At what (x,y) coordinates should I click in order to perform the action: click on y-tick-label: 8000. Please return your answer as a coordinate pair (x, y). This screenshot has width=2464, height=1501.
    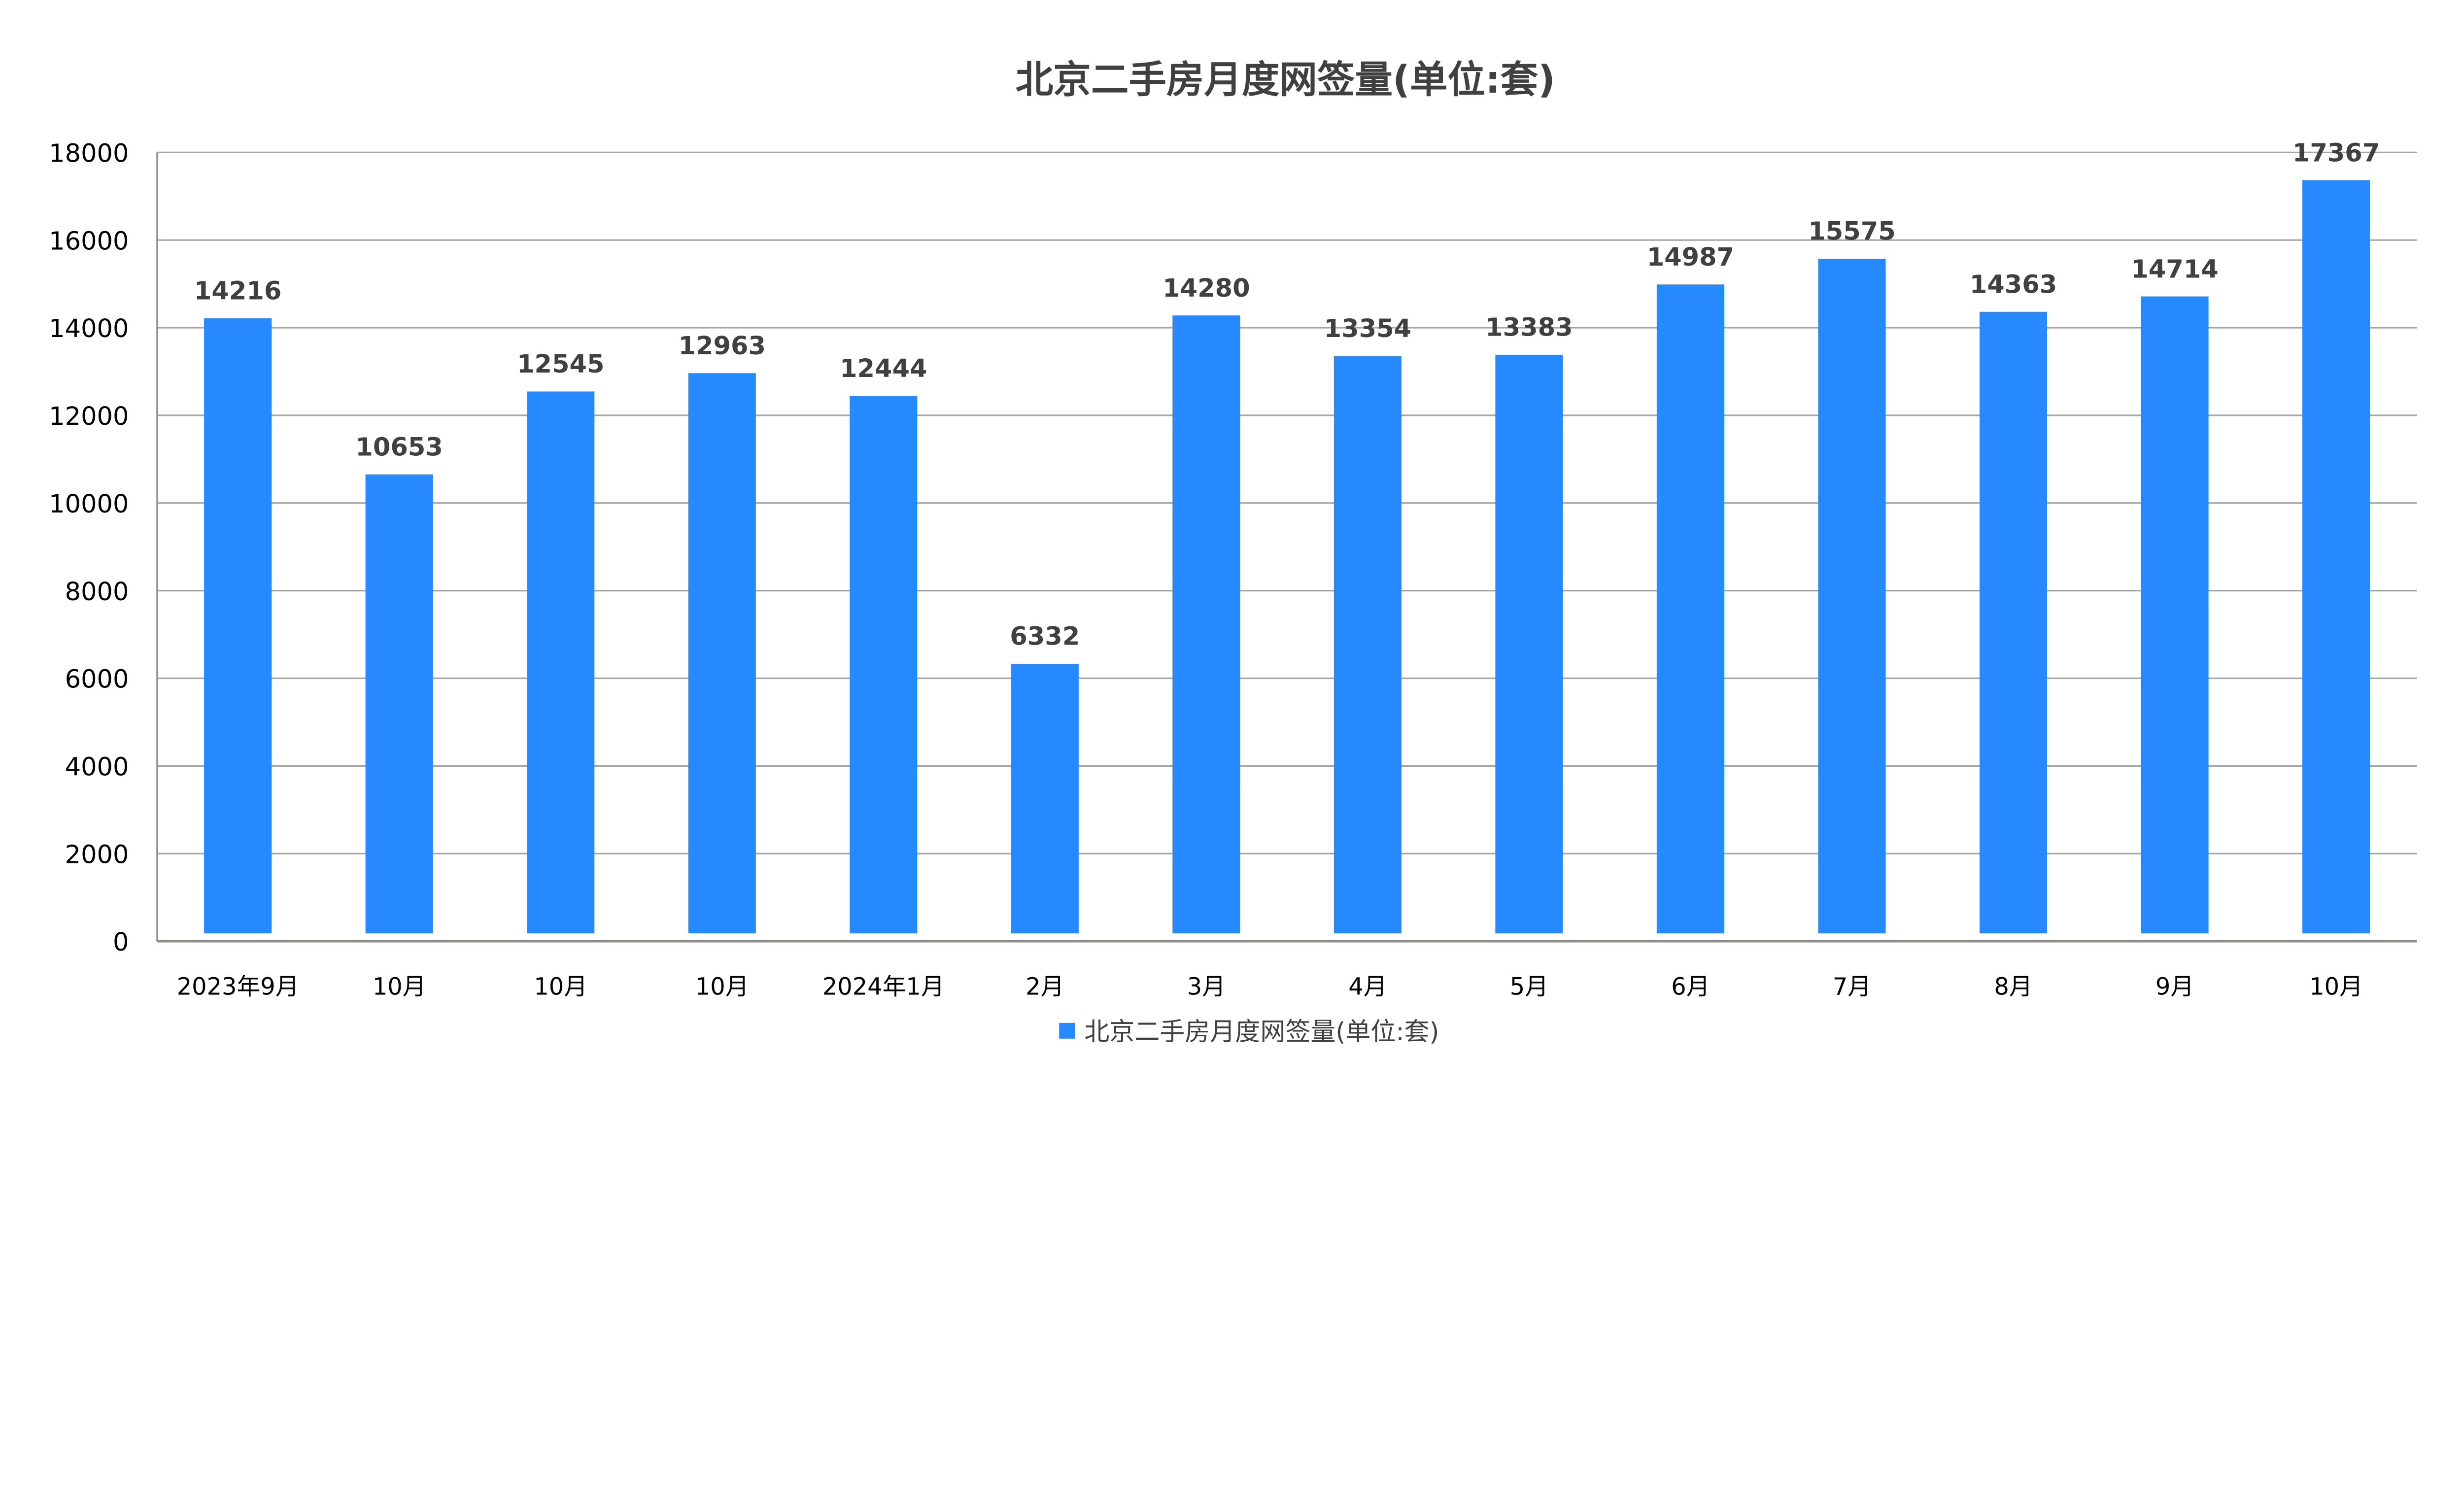
    Looking at the image, I should click on (97, 592).